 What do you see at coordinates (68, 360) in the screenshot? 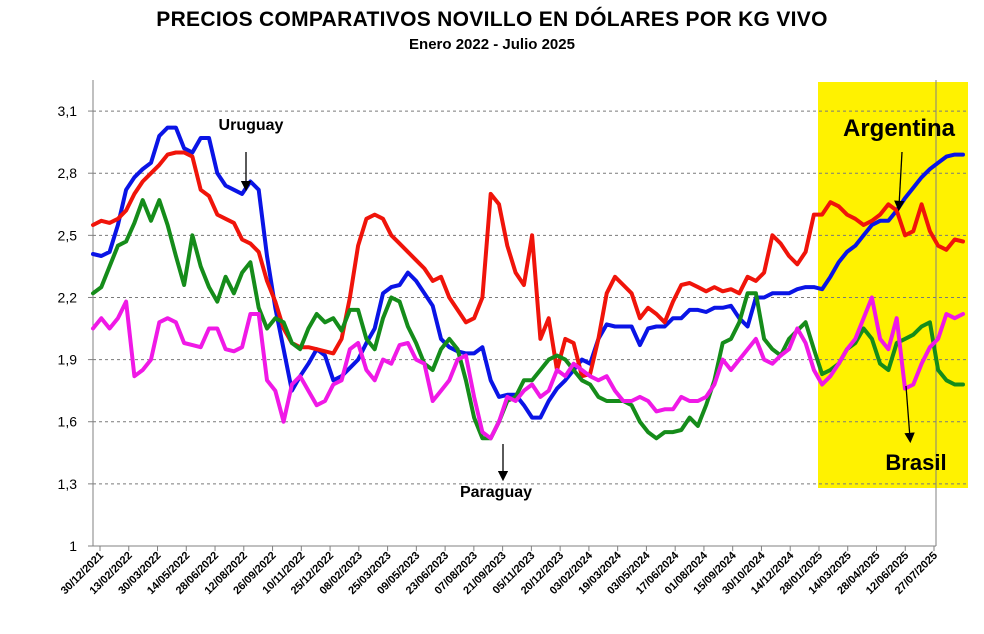
I see `y-tick-label: 1,9` at bounding box center [68, 360].